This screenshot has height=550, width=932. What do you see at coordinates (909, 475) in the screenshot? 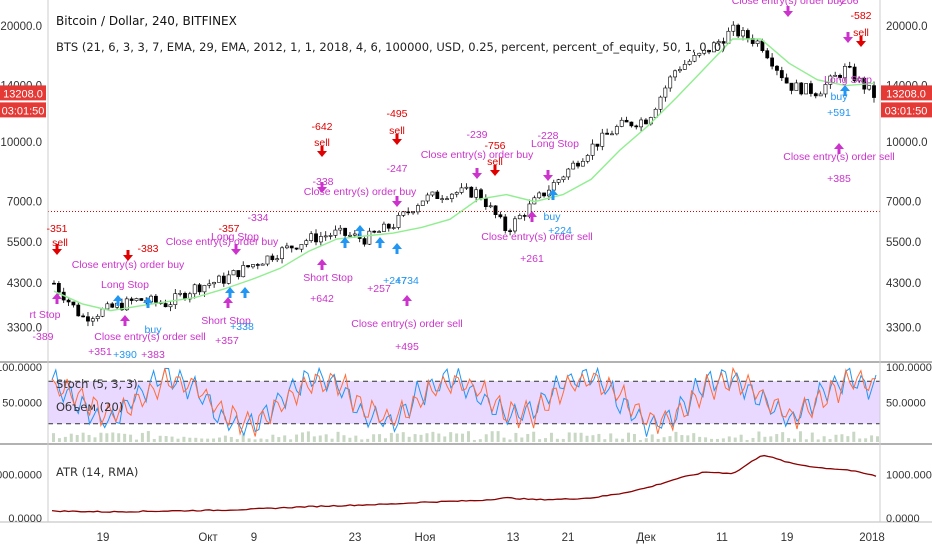
I see `atr-tick-right: 1000.0000` at bounding box center [909, 475].